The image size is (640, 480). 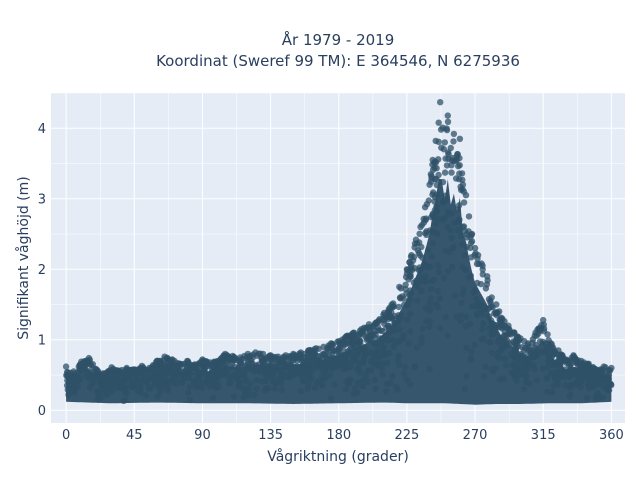 What do you see at coordinates (23, 257) in the screenshot?
I see `y-axis-label: Signifikant våghöjd (m)` at bounding box center [23, 257].